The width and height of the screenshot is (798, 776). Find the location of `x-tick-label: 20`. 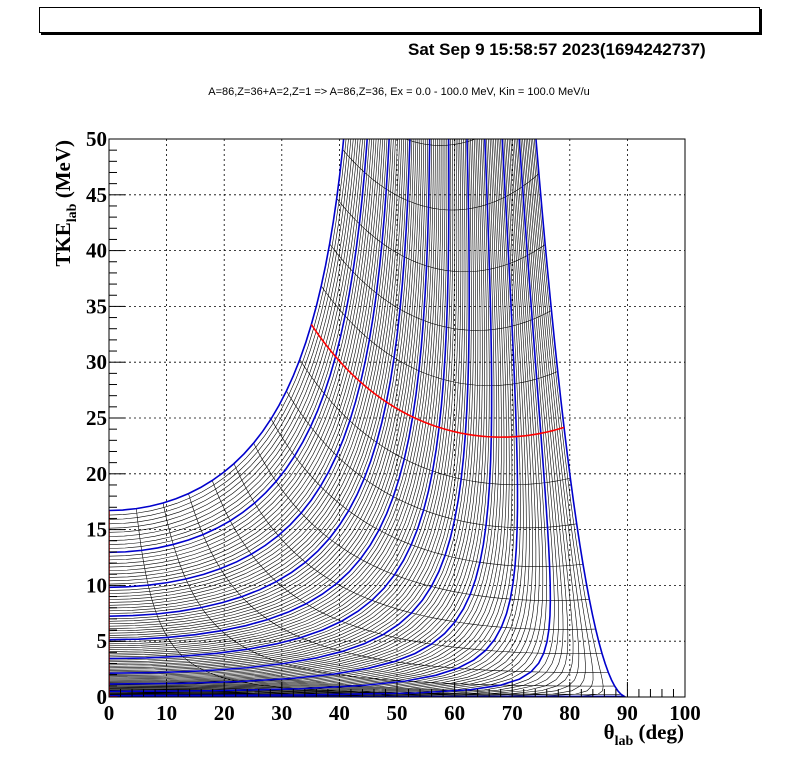

x-tick-label: 20 is located at coordinates (224, 713).